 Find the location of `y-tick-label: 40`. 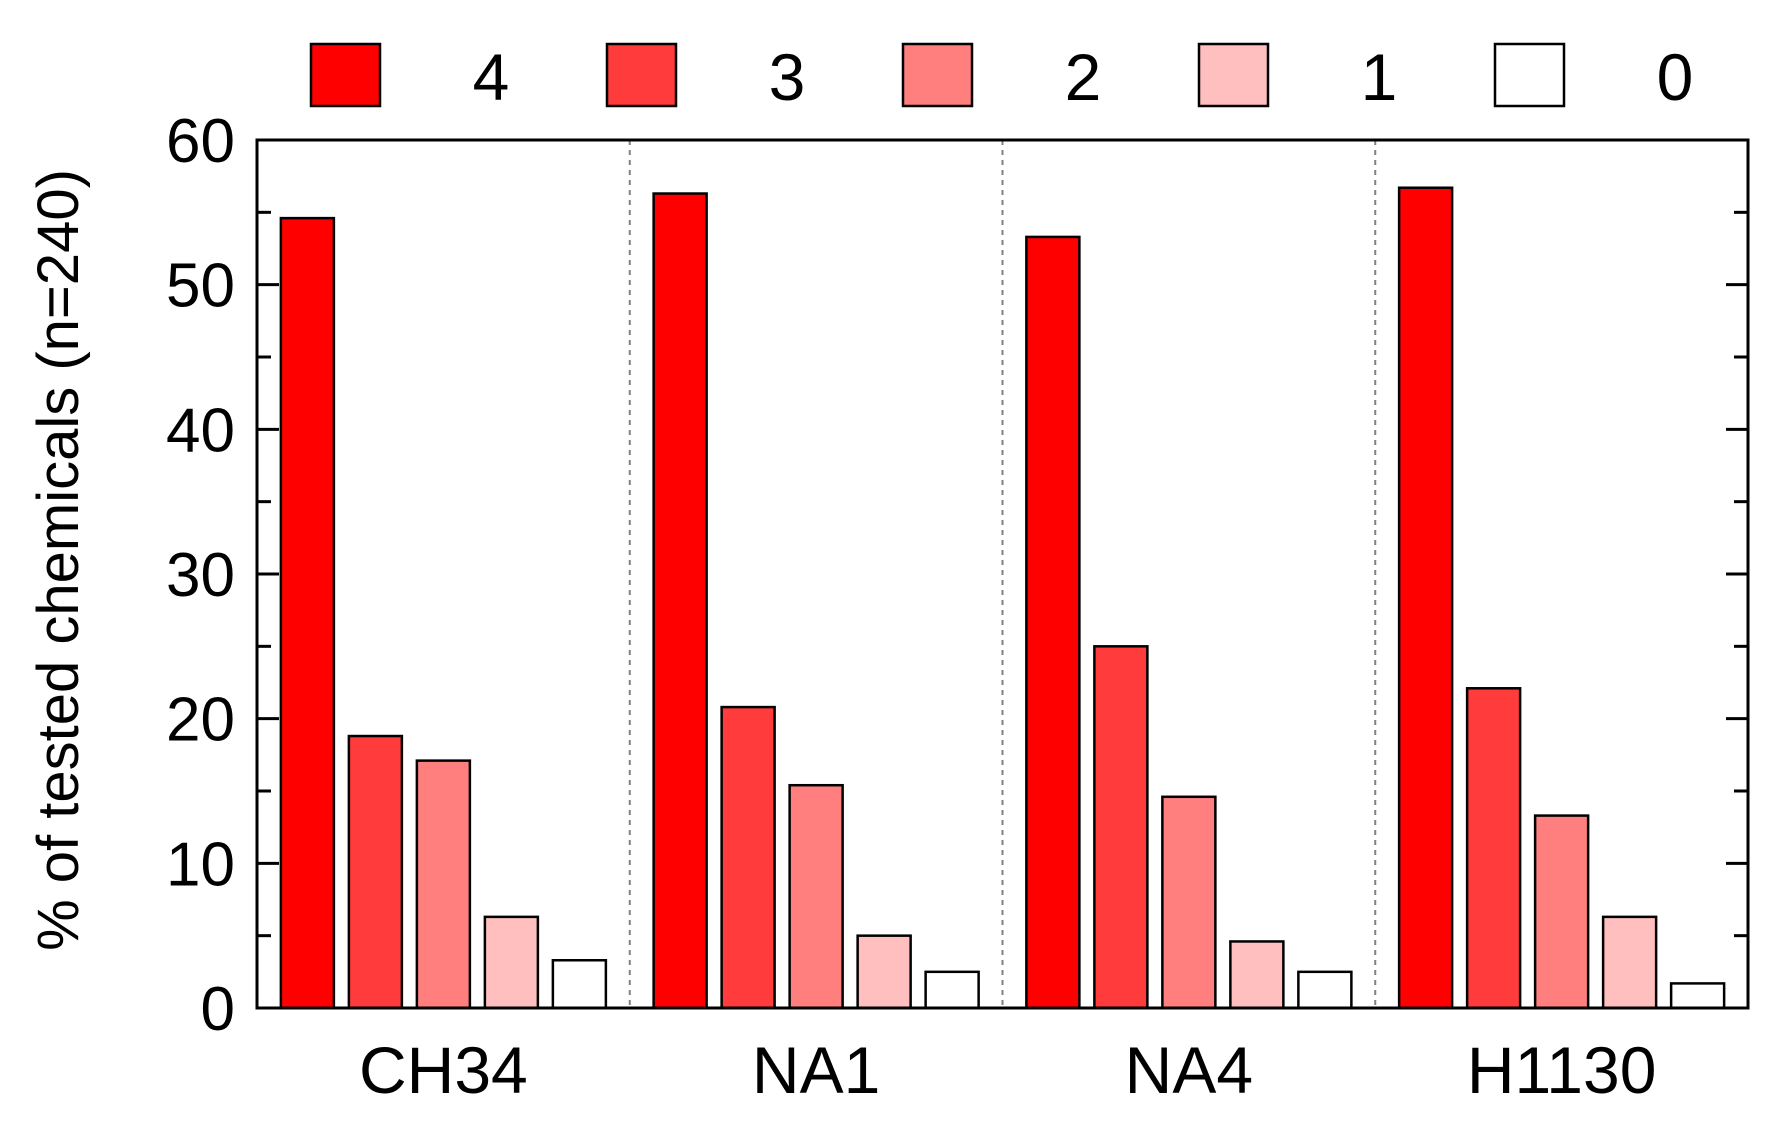

y-tick-label: 40 is located at coordinates (200, 430).